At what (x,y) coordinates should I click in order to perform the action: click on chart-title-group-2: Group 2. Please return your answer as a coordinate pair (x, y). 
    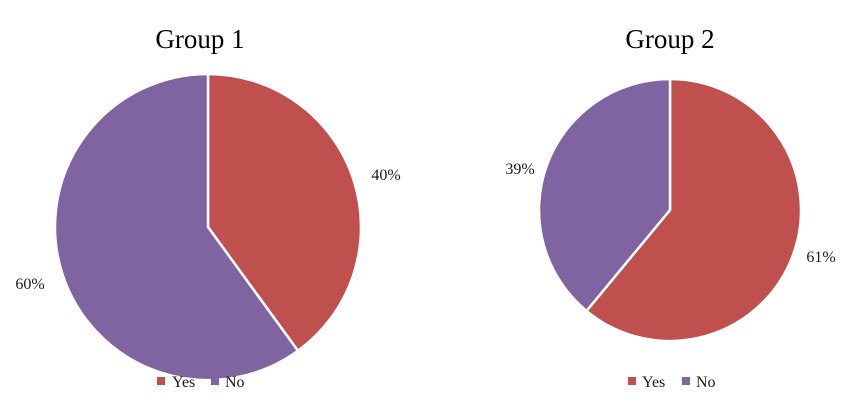
    Looking at the image, I should click on (669, 39).